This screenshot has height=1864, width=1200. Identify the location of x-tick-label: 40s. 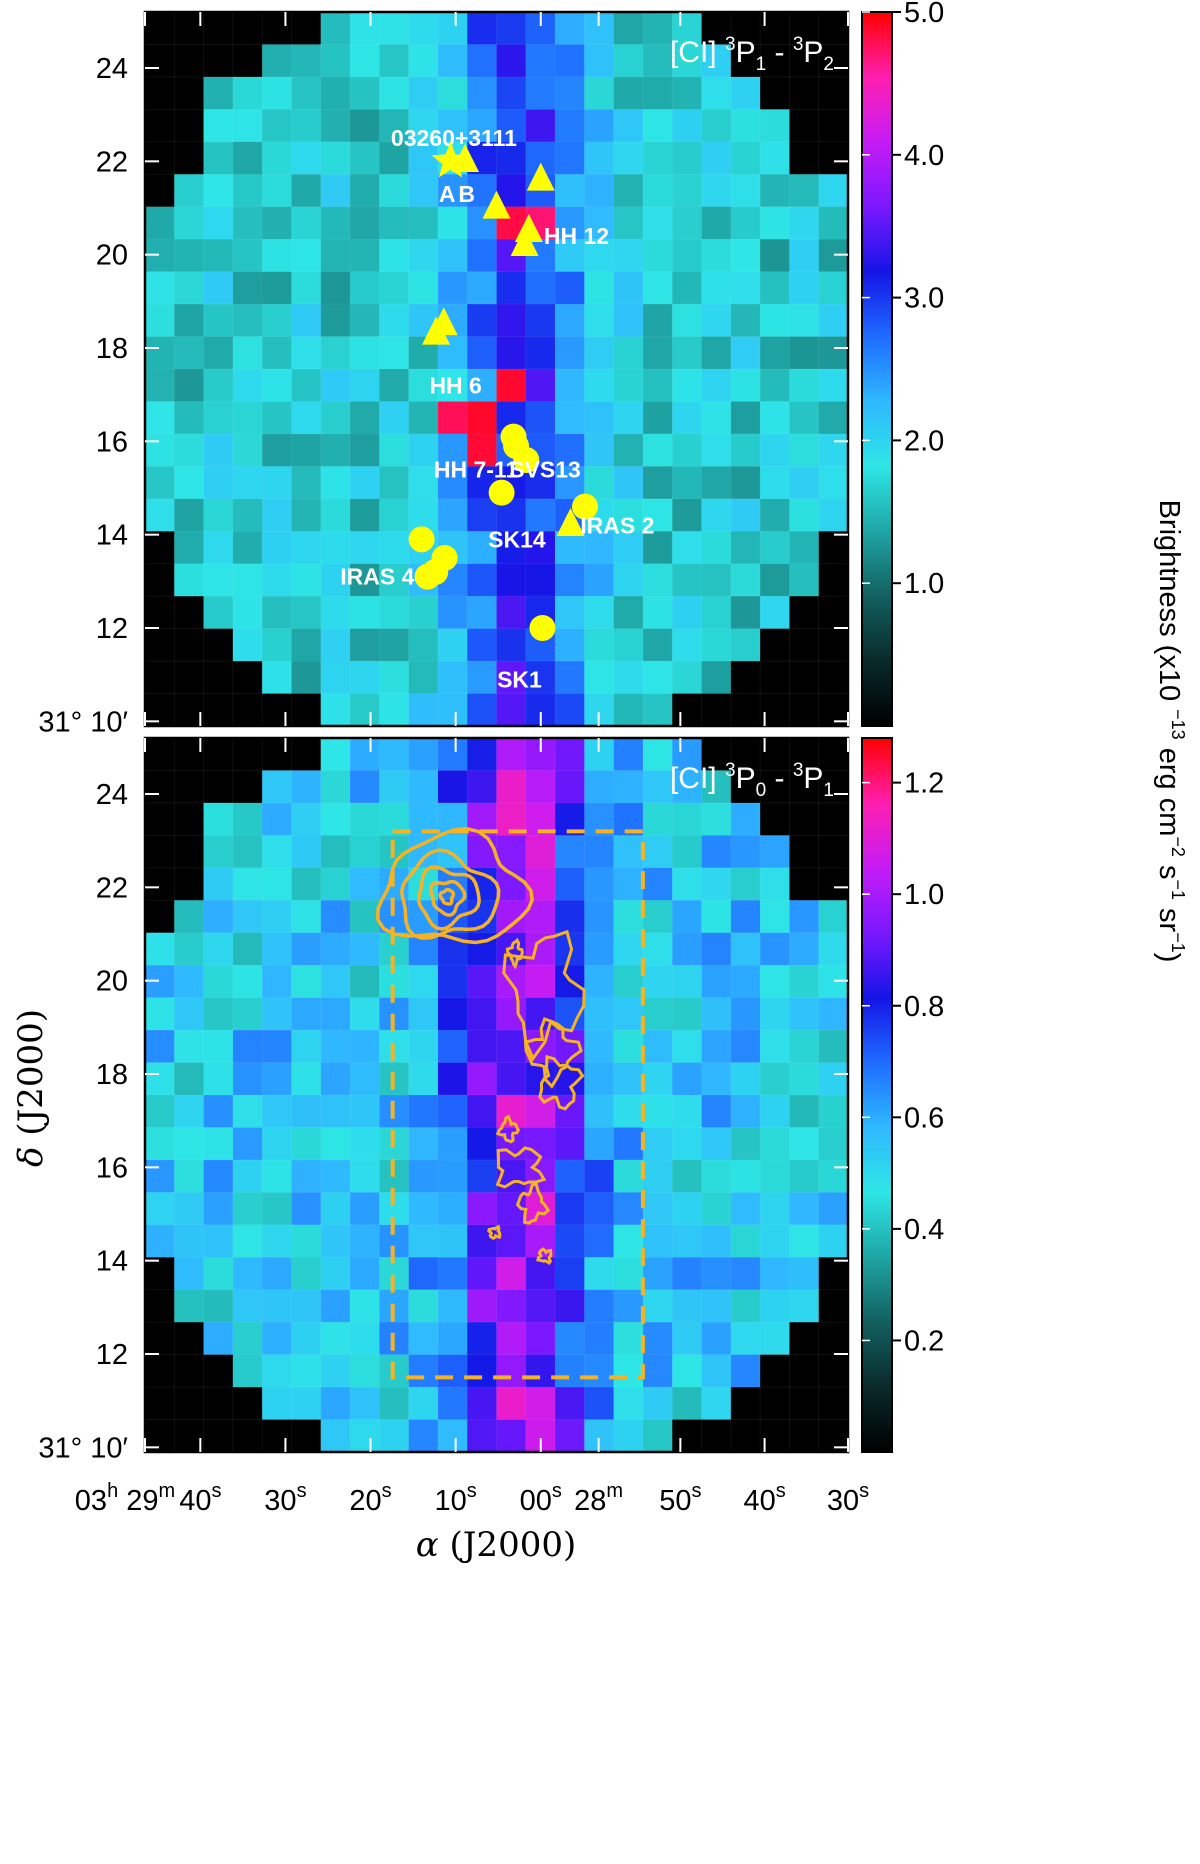
(200, 1498).